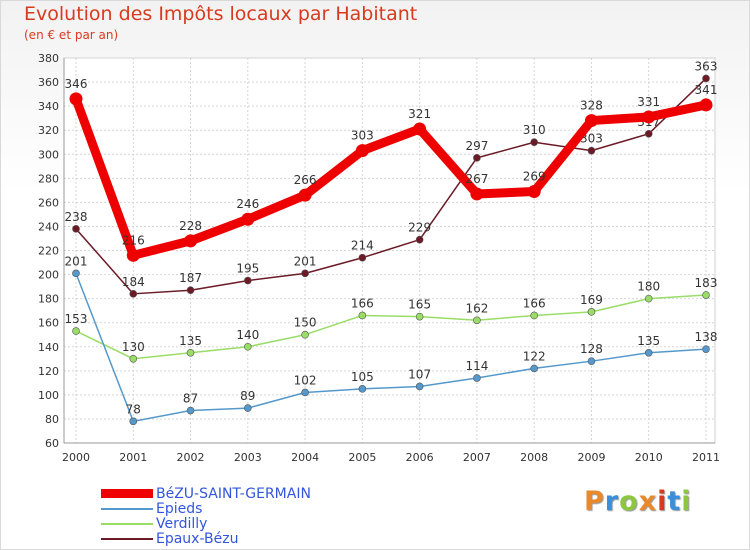 The height and width of the screenshot is (550, 750). Describe the element at coordinates (419, 228) in the screenshot. I see `data-label-epaux-bezu: 229` at that location.